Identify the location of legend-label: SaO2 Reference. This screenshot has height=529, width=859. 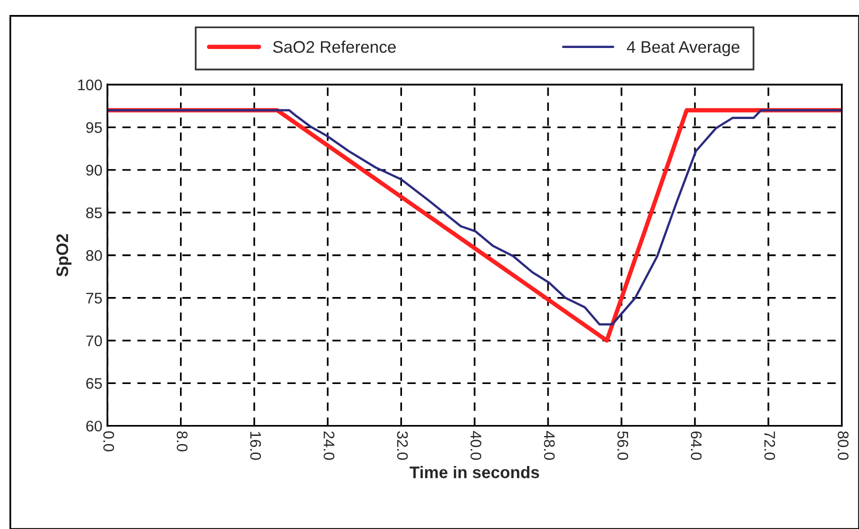
(334, 46).